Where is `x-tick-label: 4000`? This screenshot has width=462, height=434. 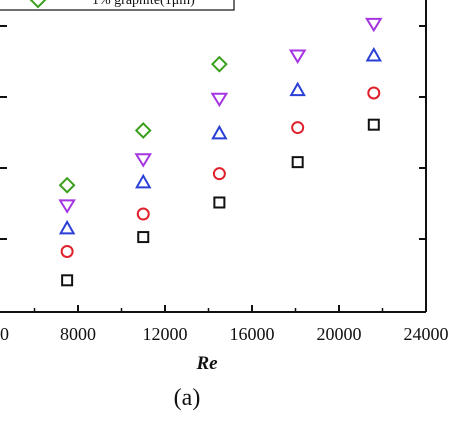
x-tick-label: 4000 is located at coordinates (4, 334).